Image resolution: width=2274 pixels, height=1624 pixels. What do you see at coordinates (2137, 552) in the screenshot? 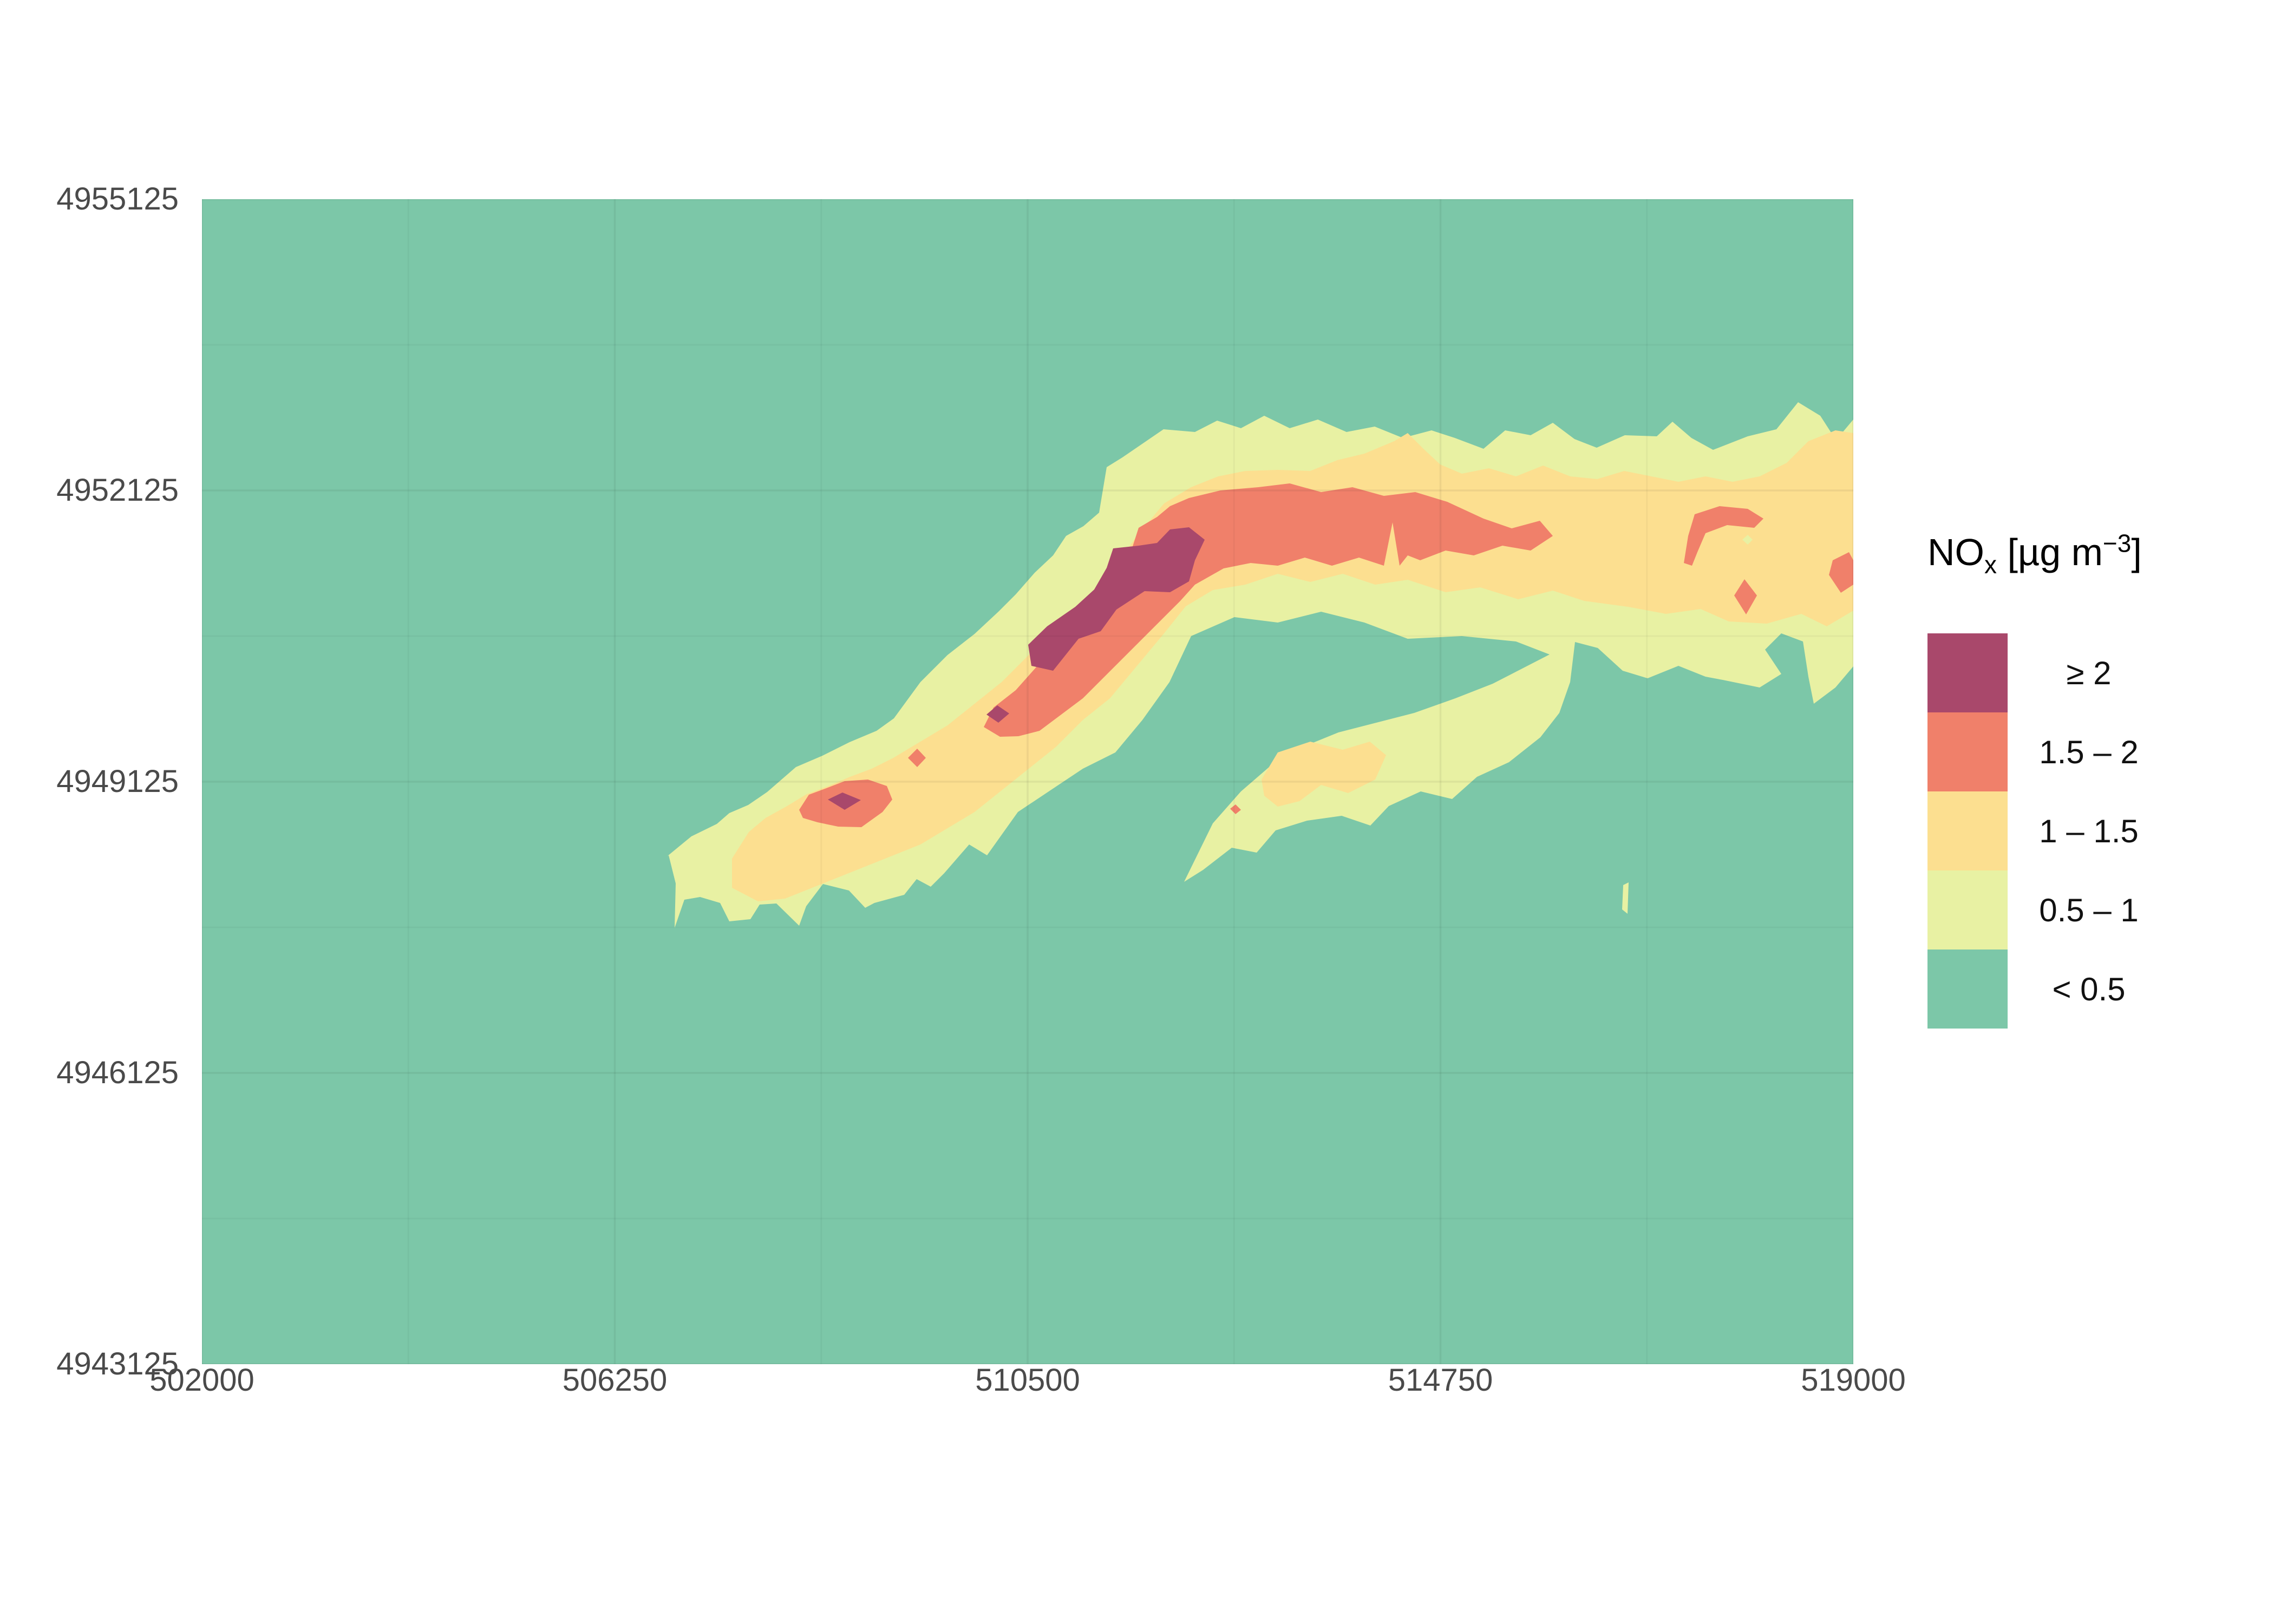
I see `legend-title-suffix: ]` at bounding box center [2137, 552].